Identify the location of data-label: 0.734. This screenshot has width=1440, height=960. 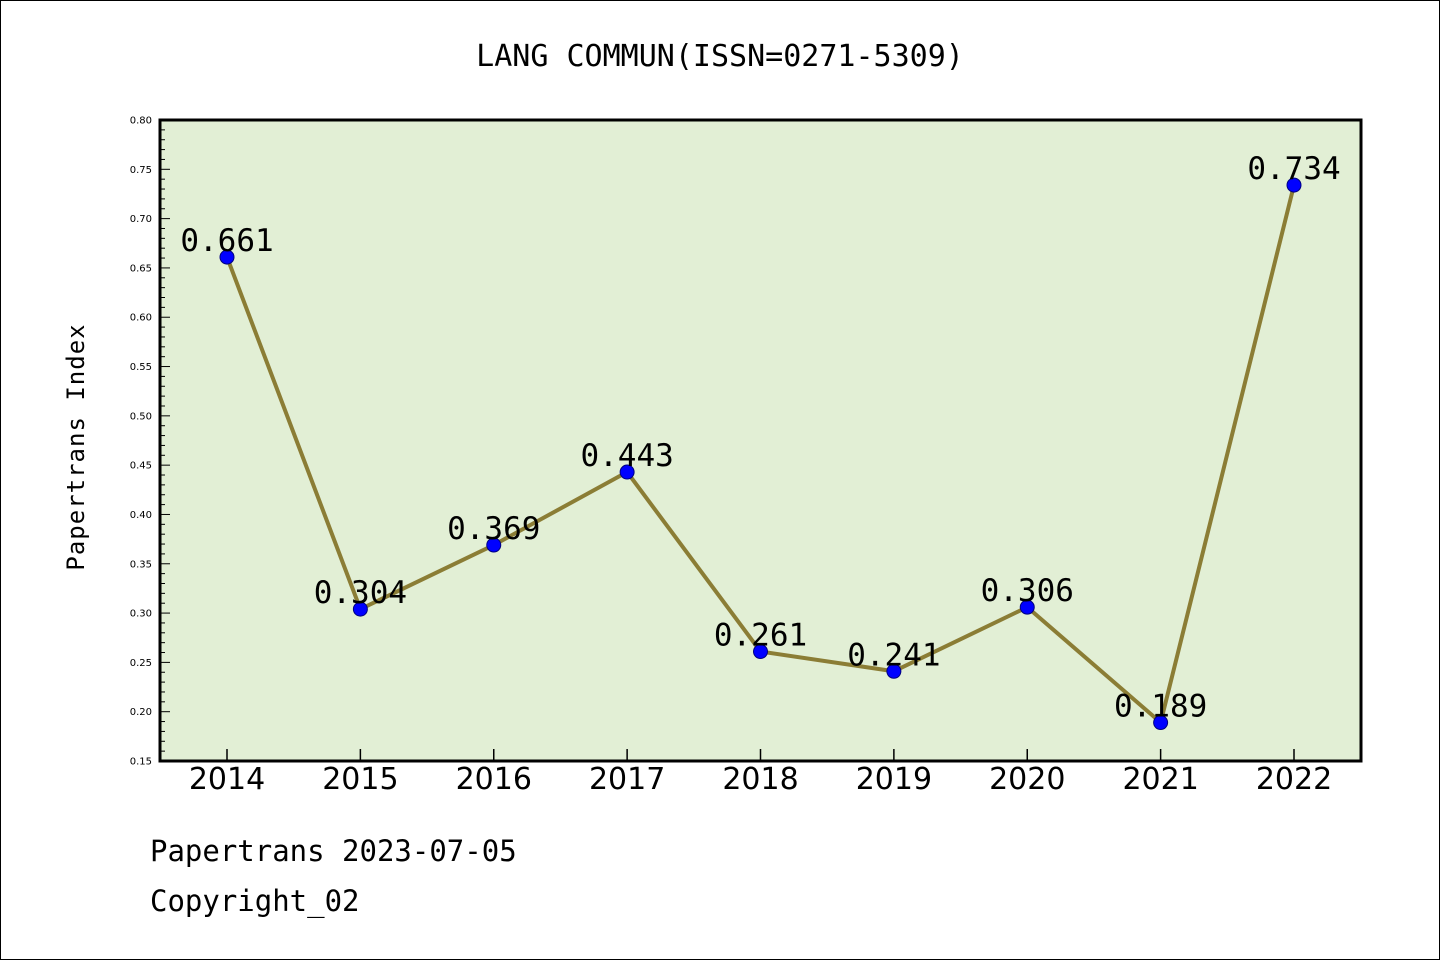
(1293, 169).